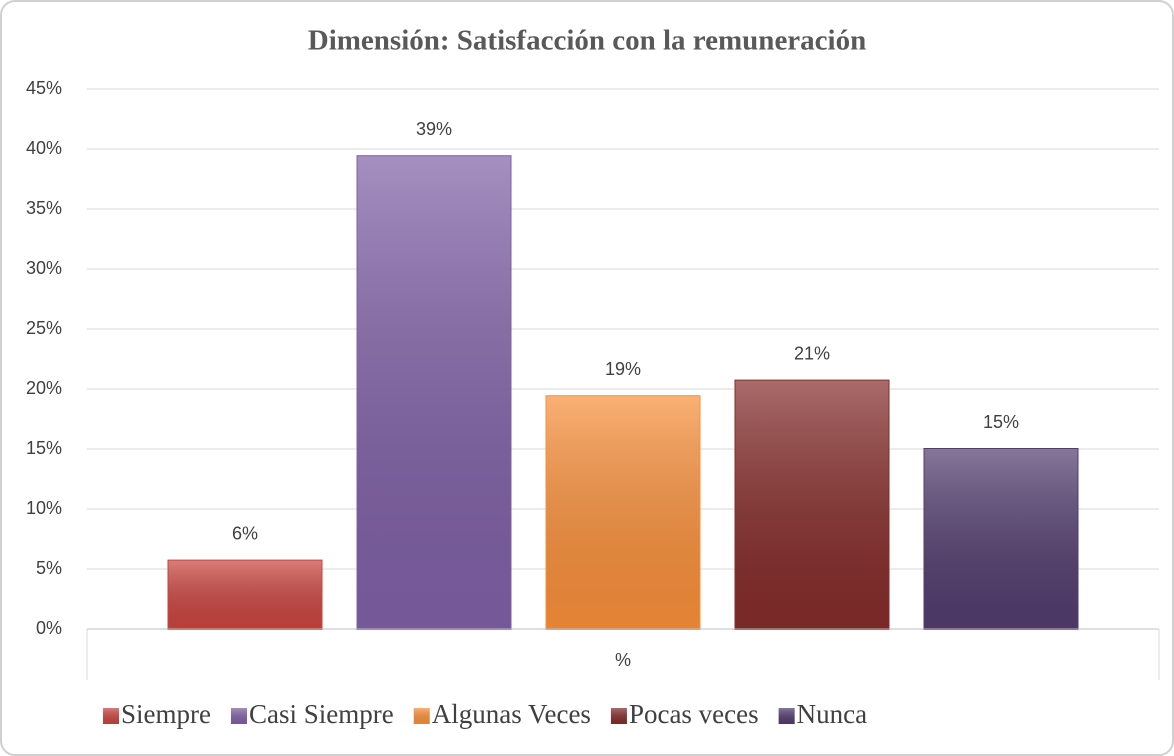  What do you see at coordinates (44, 448) in the screenshot?
I see `y-tick-label: 15%` at bounding box center [44, 448].